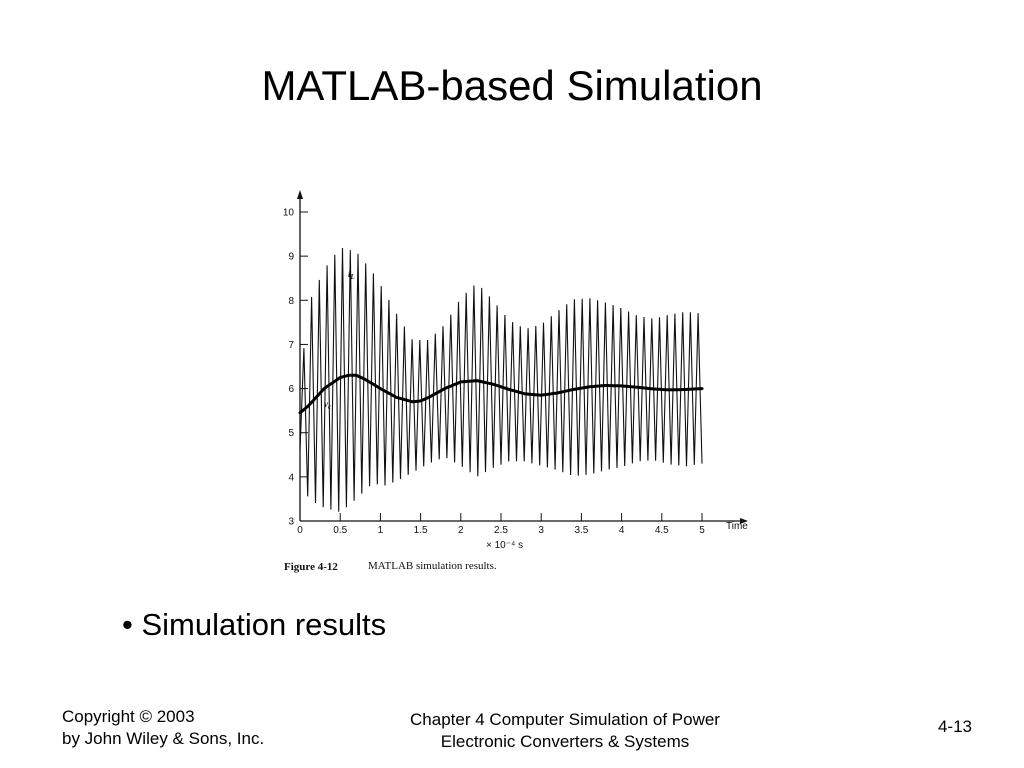 The image size is (1024, 768). Describe the element at coordinates (300, 530) in the screenshot. I see `x-tick-label: 0` at that location.